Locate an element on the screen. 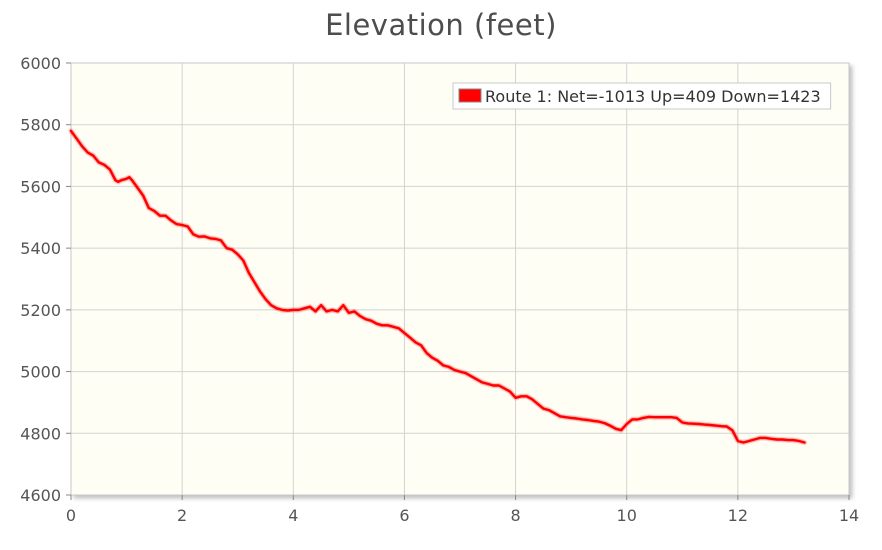  y-tick-label: 5000 is located at coordinates (40, 372).